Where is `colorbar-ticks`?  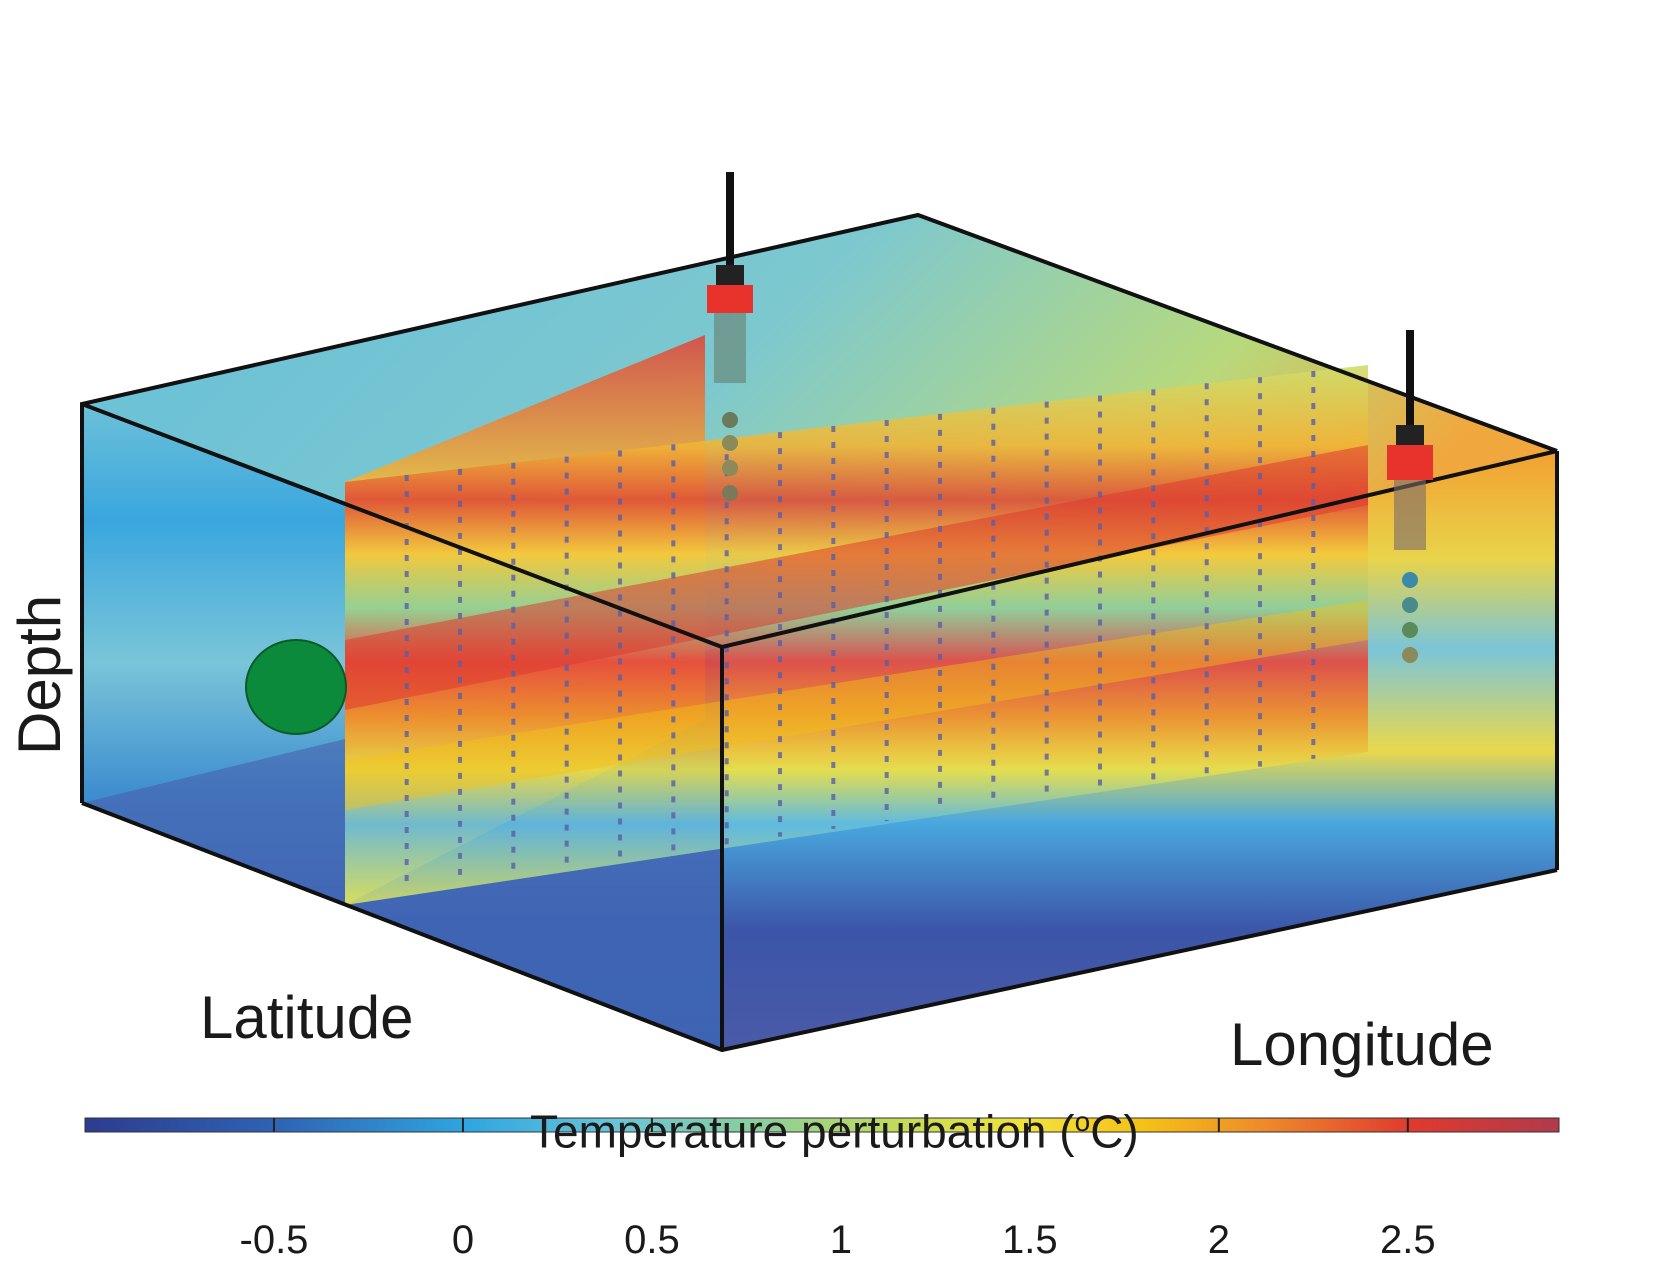
colorbar-ticks is located at coordinates (840, 1125).